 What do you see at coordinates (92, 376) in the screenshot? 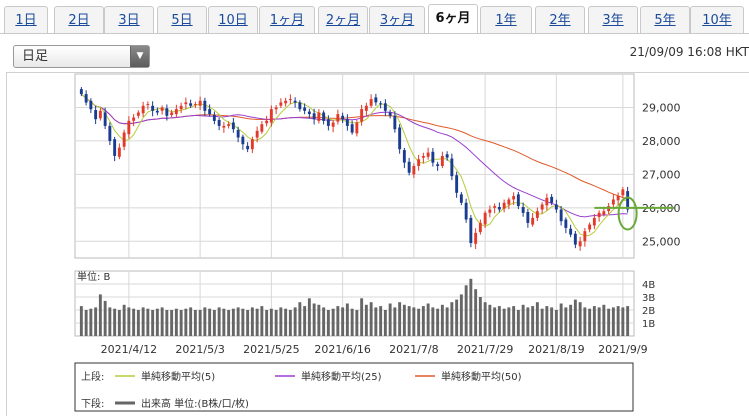
I see `legend-section-label: 上段:` at bounding box center [92, 376].